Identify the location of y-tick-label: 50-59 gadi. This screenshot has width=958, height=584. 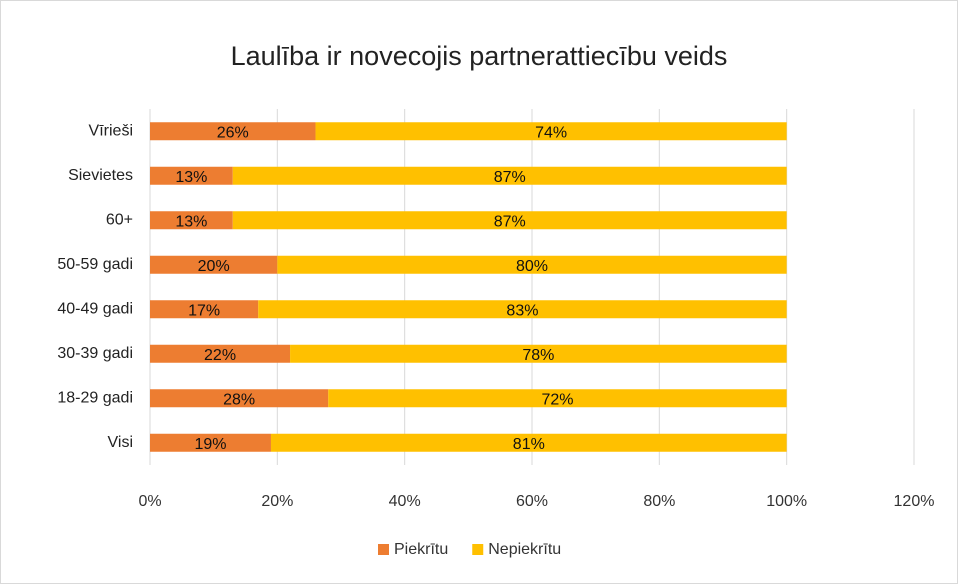
(95, 264).